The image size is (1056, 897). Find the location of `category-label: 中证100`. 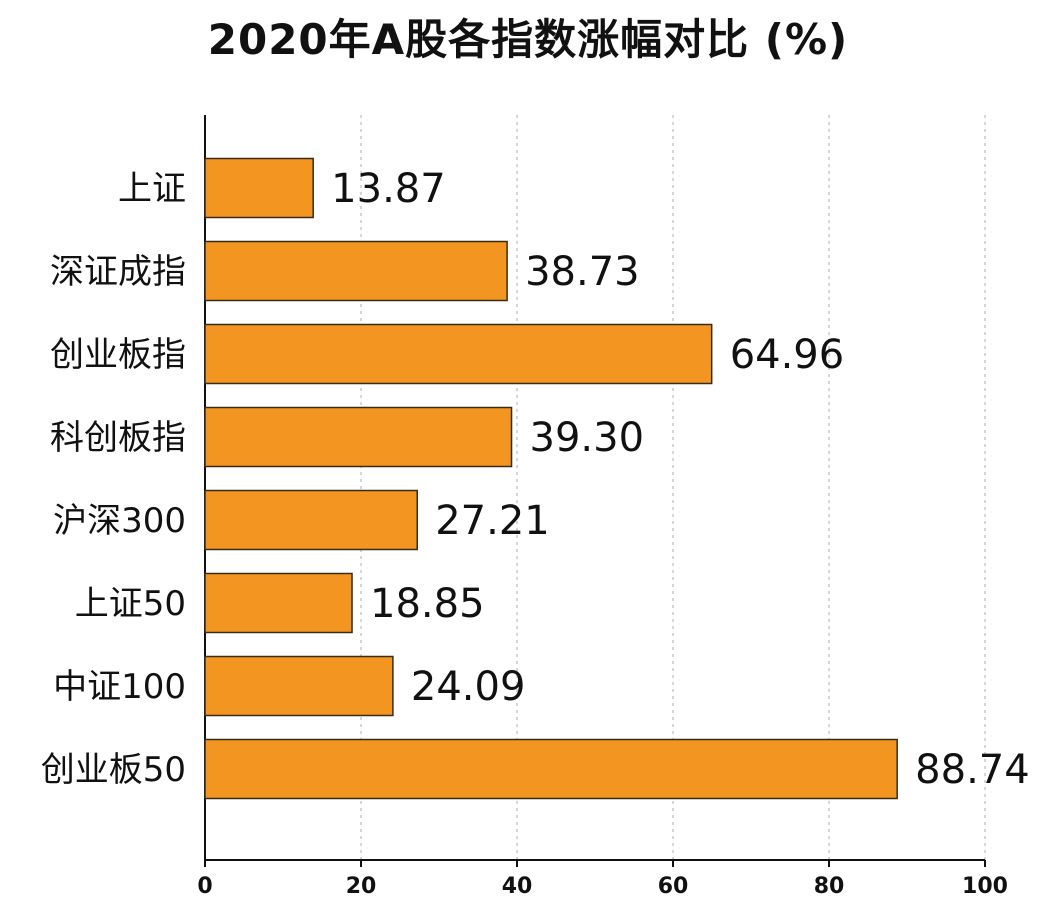

category-label: 中证100 is located at coordinates (119, 687).